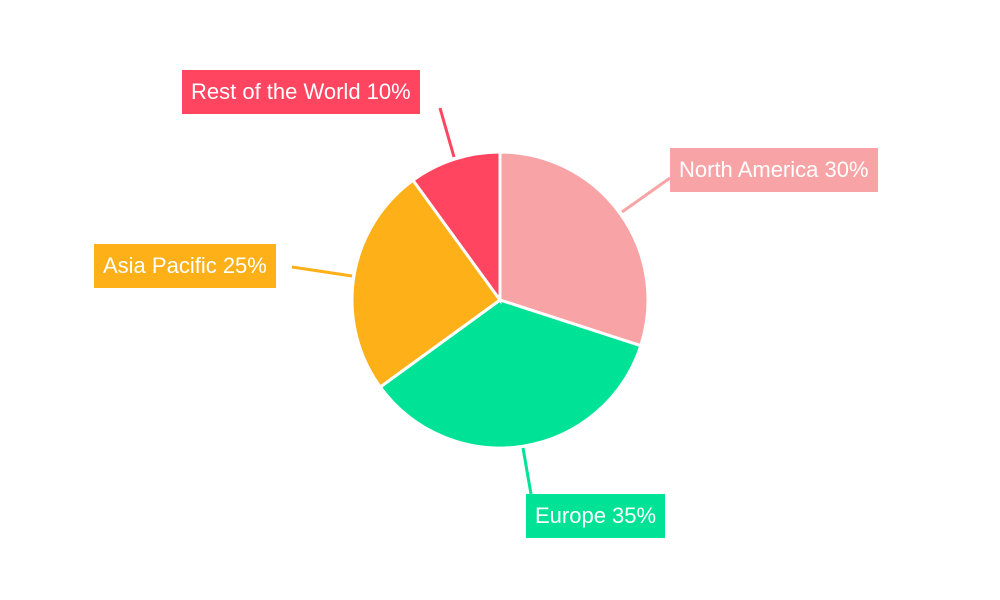  Describe the element at coordinates (510, 374) in the screenshot. I see `pie-slice-europe` at that location.